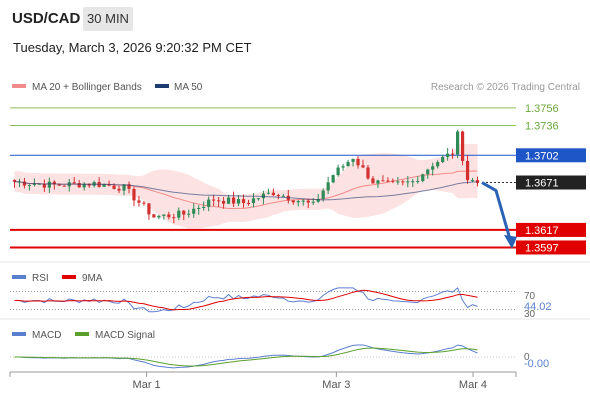 This screenshot has width=590, height=400. Describe the element at coordinates (527, 357) in the screenshot. I see `macd-zero-label: 0` at that location.